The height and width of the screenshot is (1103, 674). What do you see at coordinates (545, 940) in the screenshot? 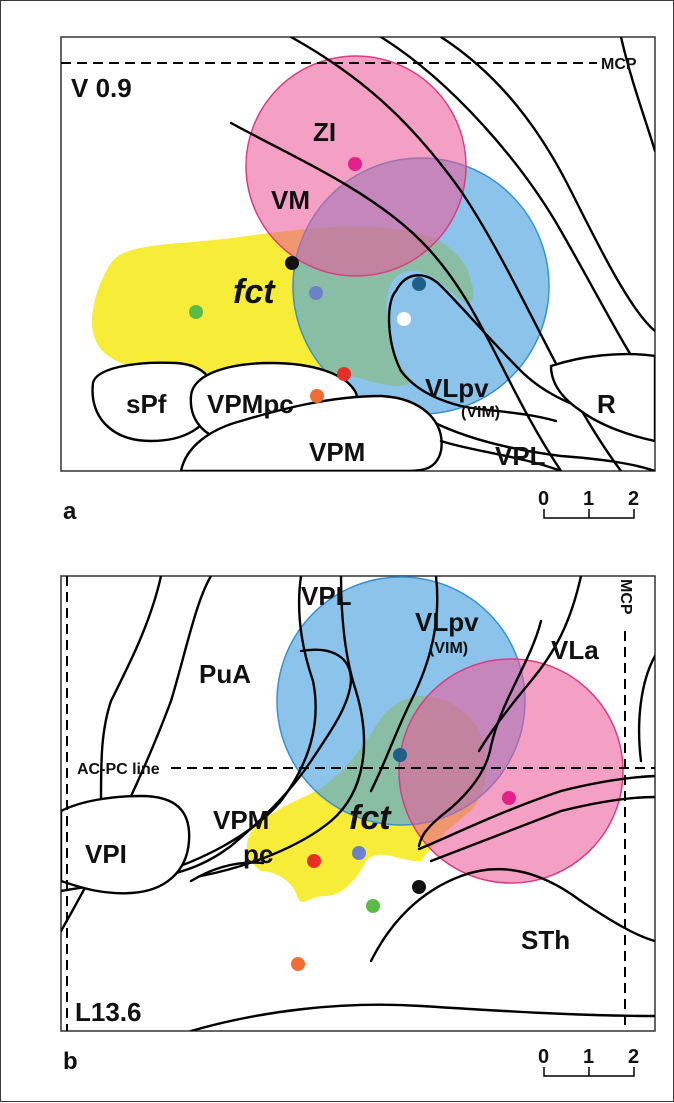
I see `sth-label-b: STh` at bounding box center [545, 940].